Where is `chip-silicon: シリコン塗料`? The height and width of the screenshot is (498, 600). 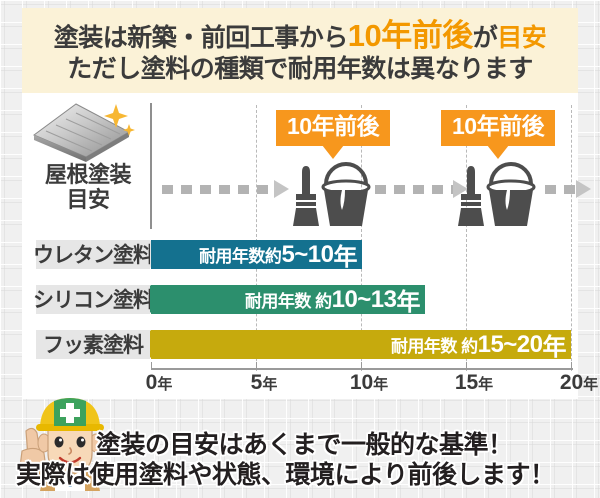 chip-silicon: シリコン塗料 is located at coordinates (93, 299).